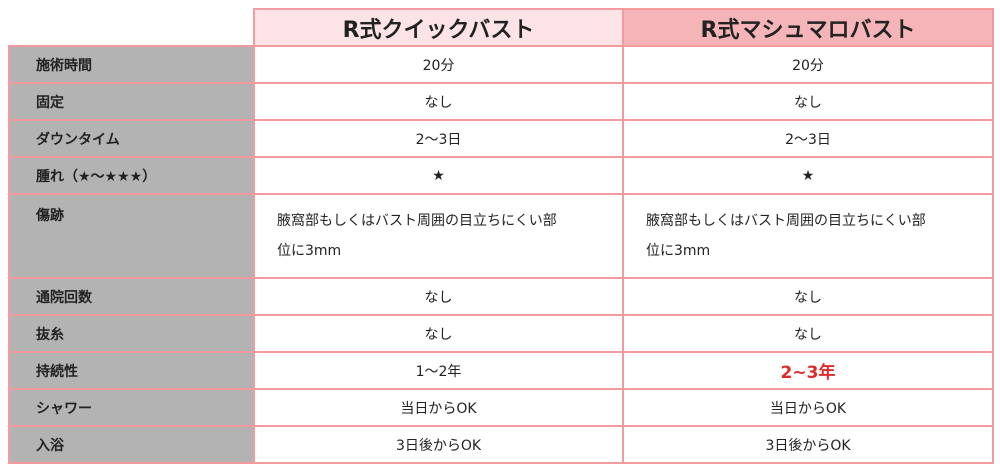  Describe the element at coordinates (438, 444) in the screenshot. I see `quick-bust-value: 3日後からOK` at that location.